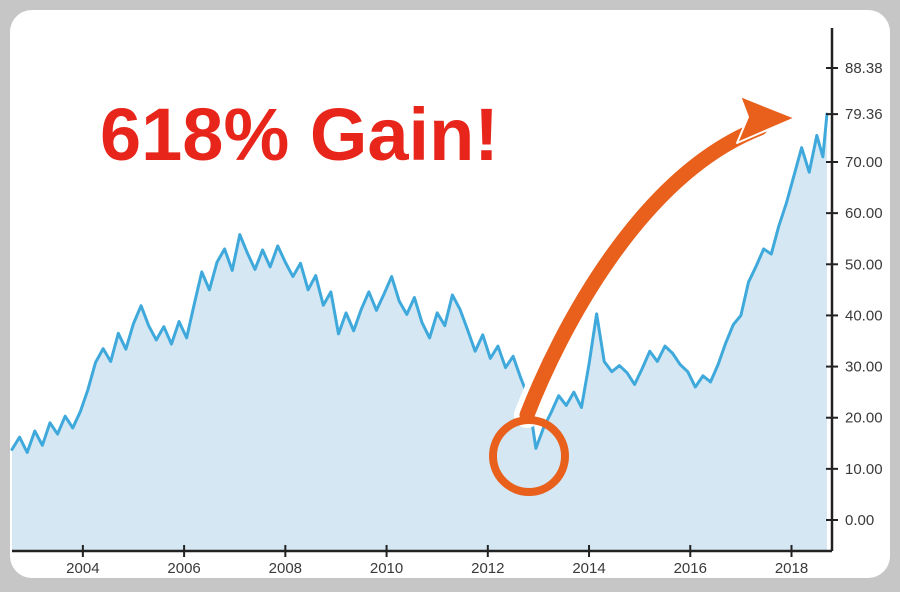 This screenshot has width=900, height=592. What do you see at coordinates (859, 520) in the screenshot?
I see `y-tick-label: 0.00` at bounding box center [859, 520].